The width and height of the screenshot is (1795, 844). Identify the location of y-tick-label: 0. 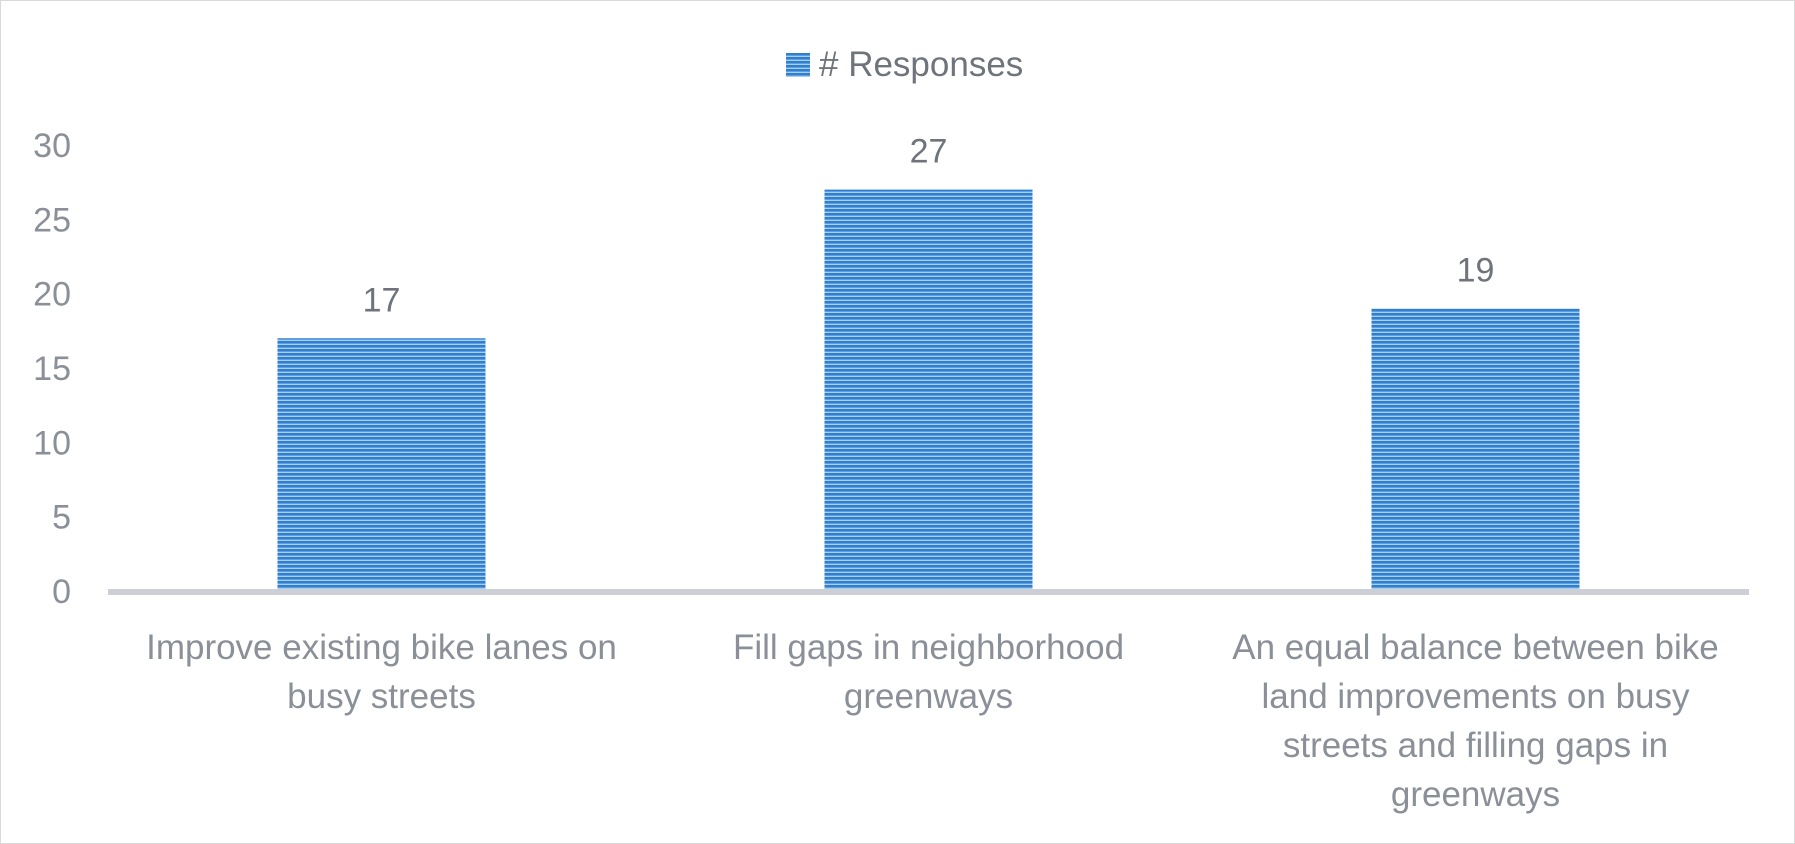
(61, 592).